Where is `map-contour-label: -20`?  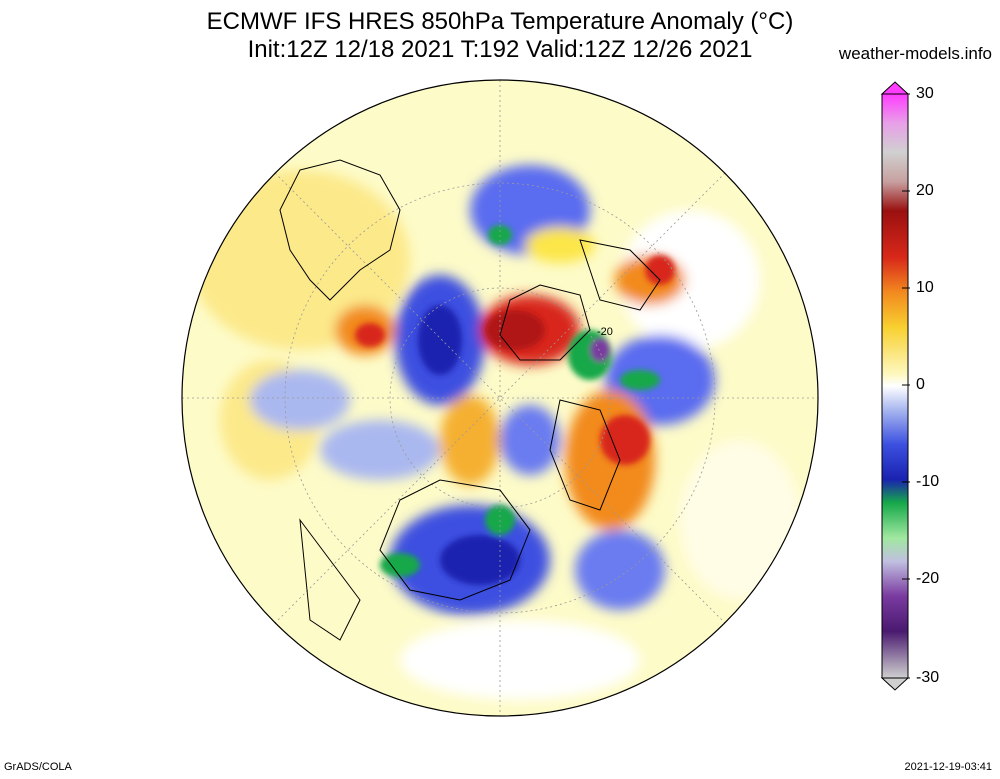
map-contour-label: -20 is located at coordinates (605, 332).